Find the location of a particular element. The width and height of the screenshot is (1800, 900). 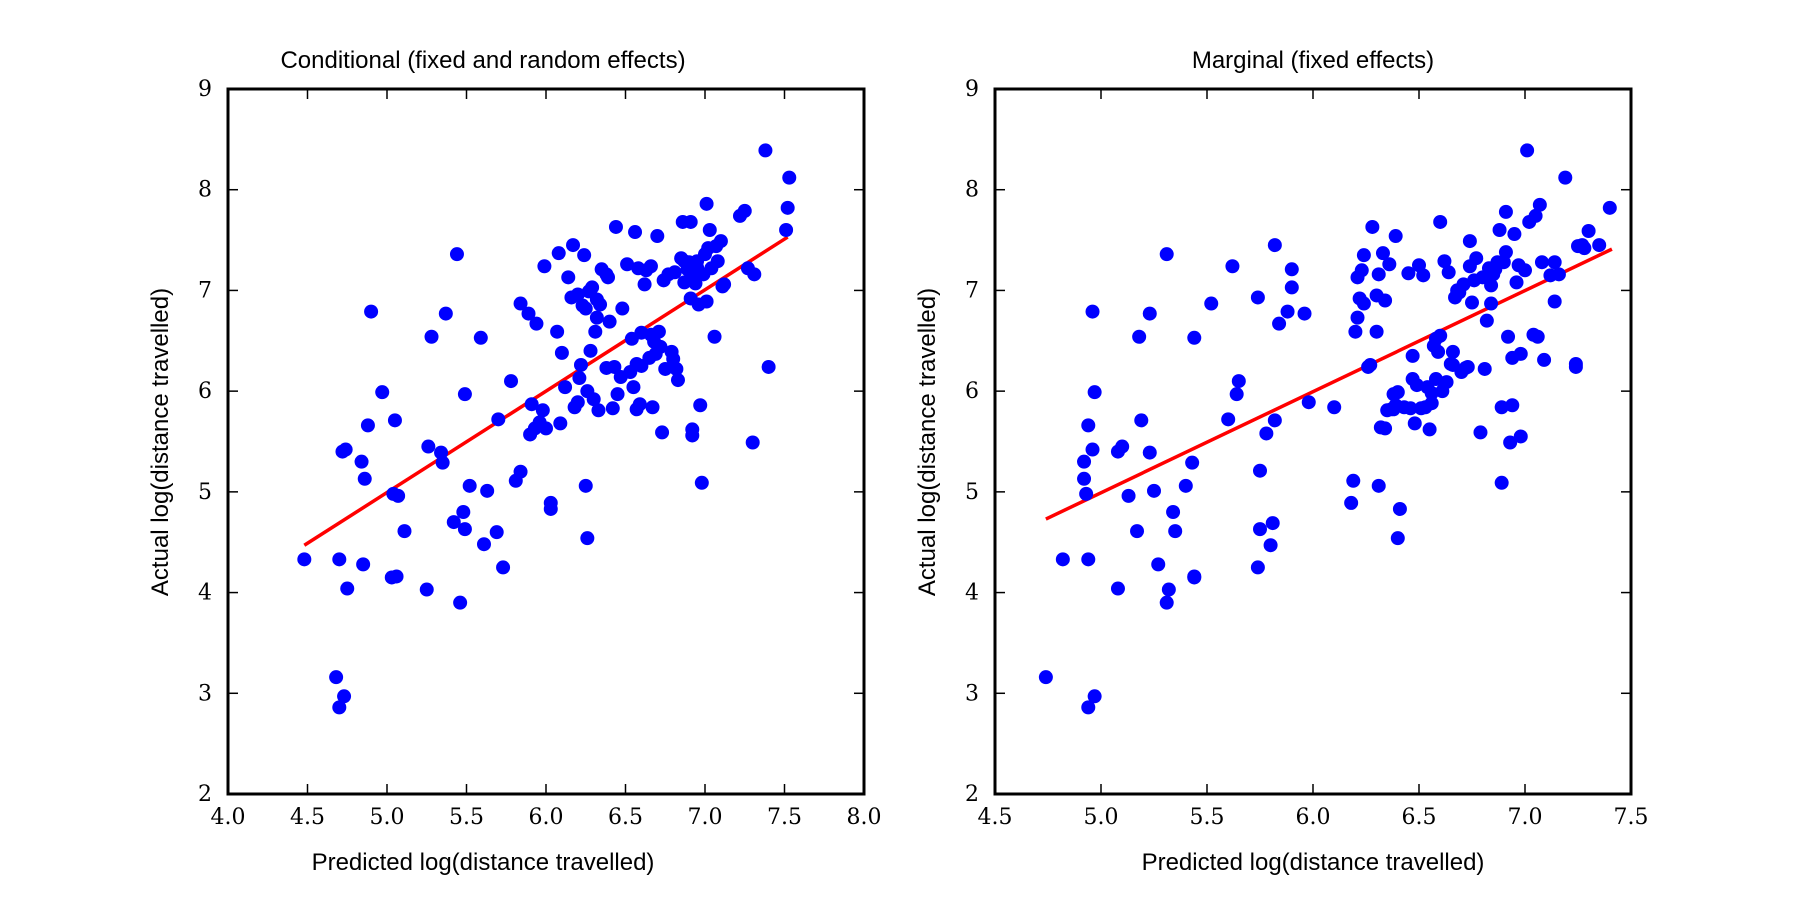

x-axis-label: Predicted log(distance travelled) is located at coordinates (1313, 862).